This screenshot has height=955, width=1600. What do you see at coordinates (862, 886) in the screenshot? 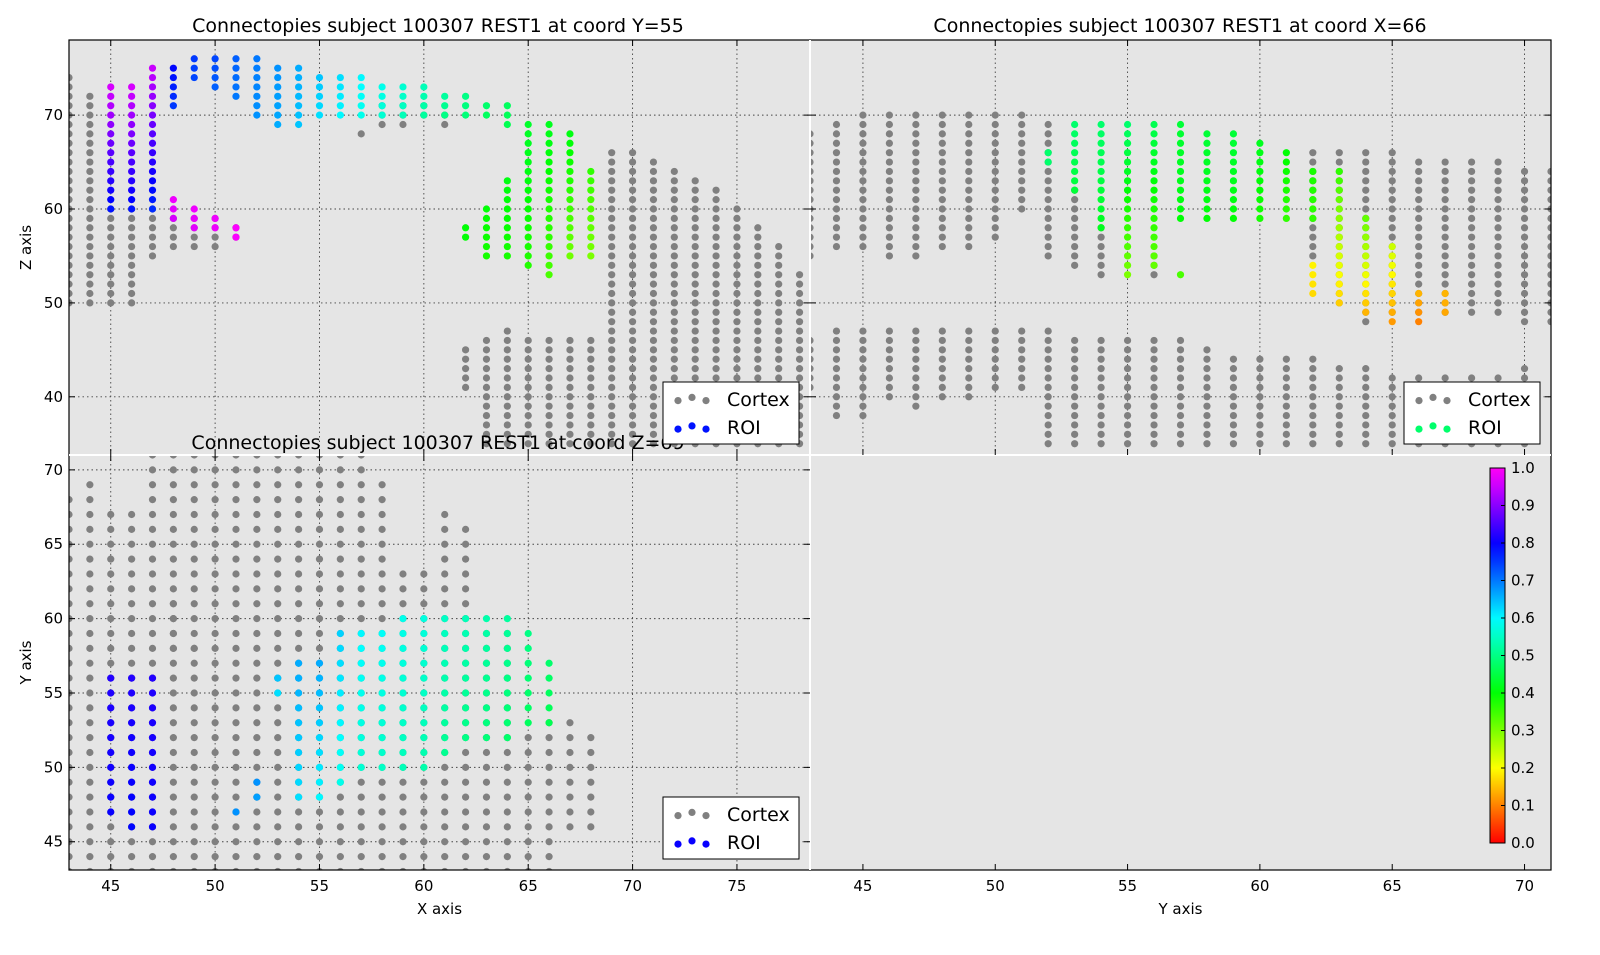
I see `x-tick-label: 45` at bounding box center [862, 886].